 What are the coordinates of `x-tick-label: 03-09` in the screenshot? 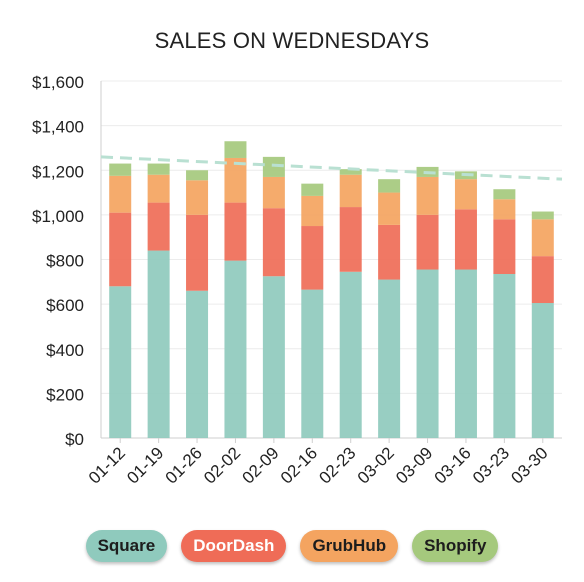 It's located at (414, 465).